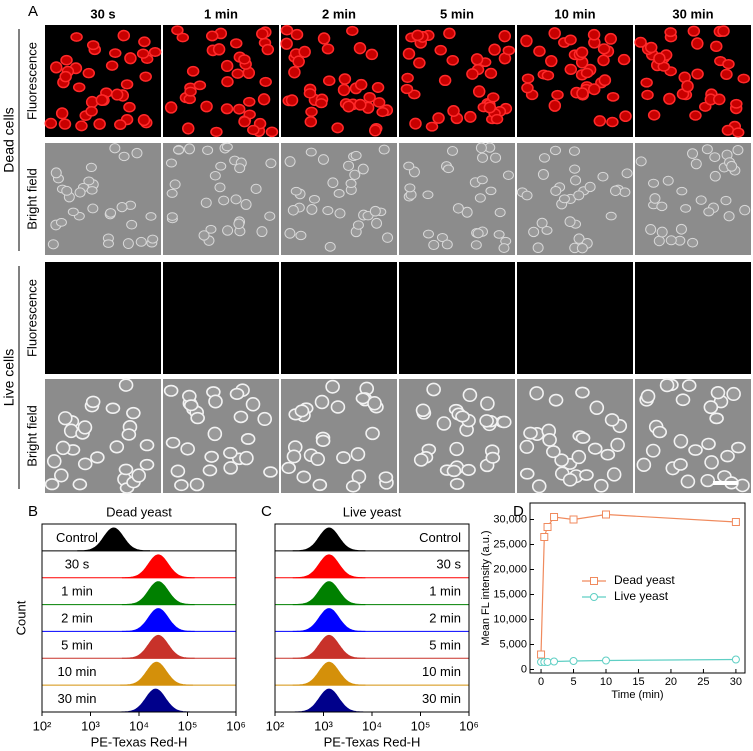 The height and width of the screenshot is (751, 753). Describe the element at coordinates (441, 698) in the screenshot. I see `row-label: 30 min` at that location.